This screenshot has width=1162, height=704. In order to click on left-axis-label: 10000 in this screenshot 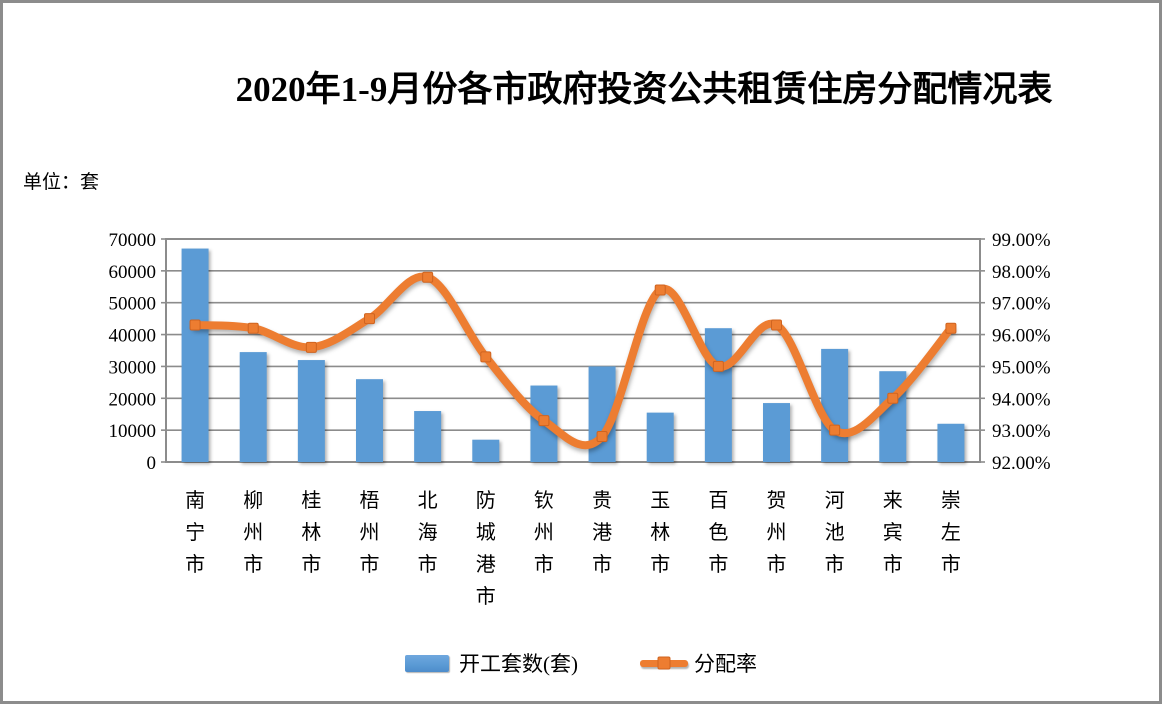, I will do `click(133, 431)`.